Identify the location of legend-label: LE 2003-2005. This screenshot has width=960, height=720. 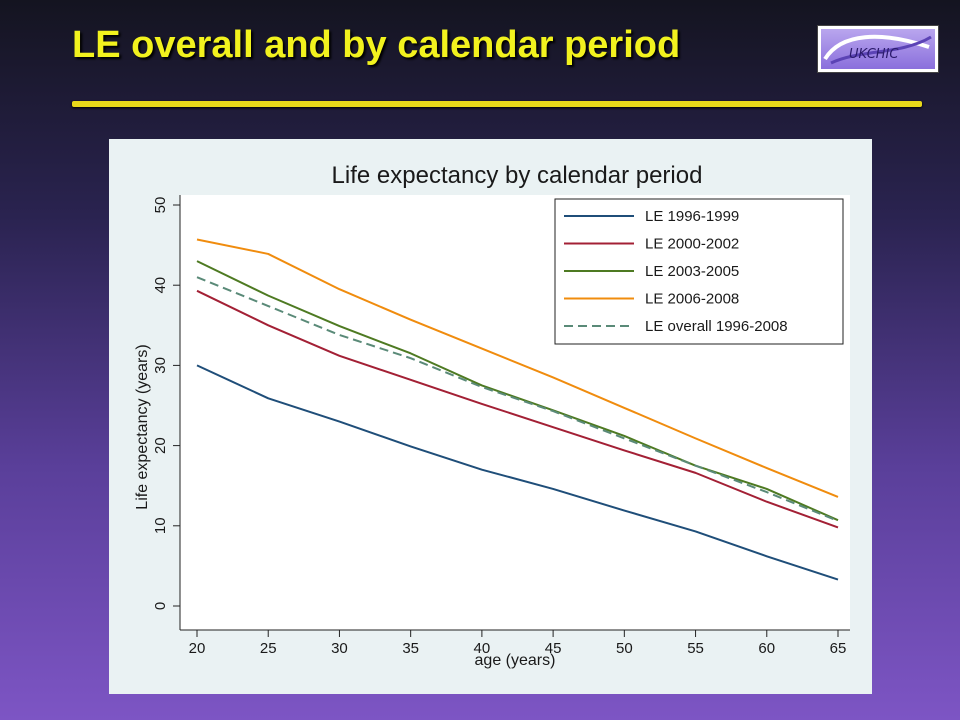
(692, 271).